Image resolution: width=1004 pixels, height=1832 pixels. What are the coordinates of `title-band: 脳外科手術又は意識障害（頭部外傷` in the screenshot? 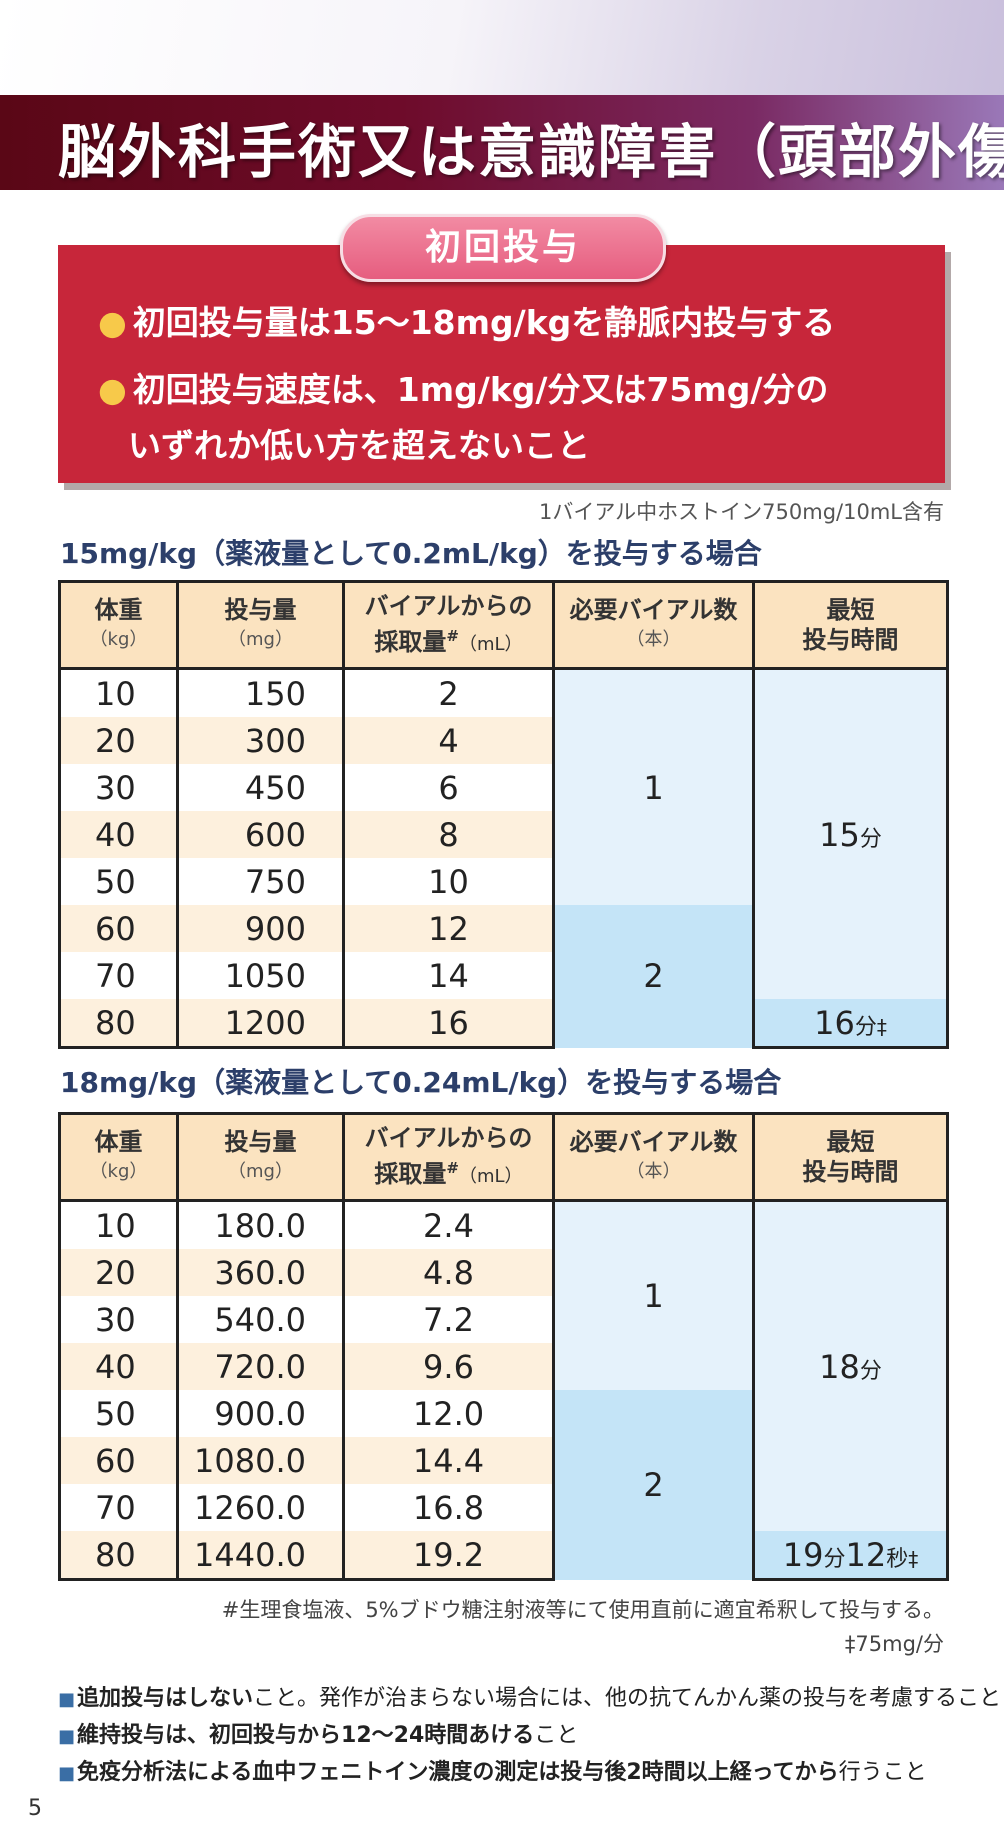 It's located at (502, 142).